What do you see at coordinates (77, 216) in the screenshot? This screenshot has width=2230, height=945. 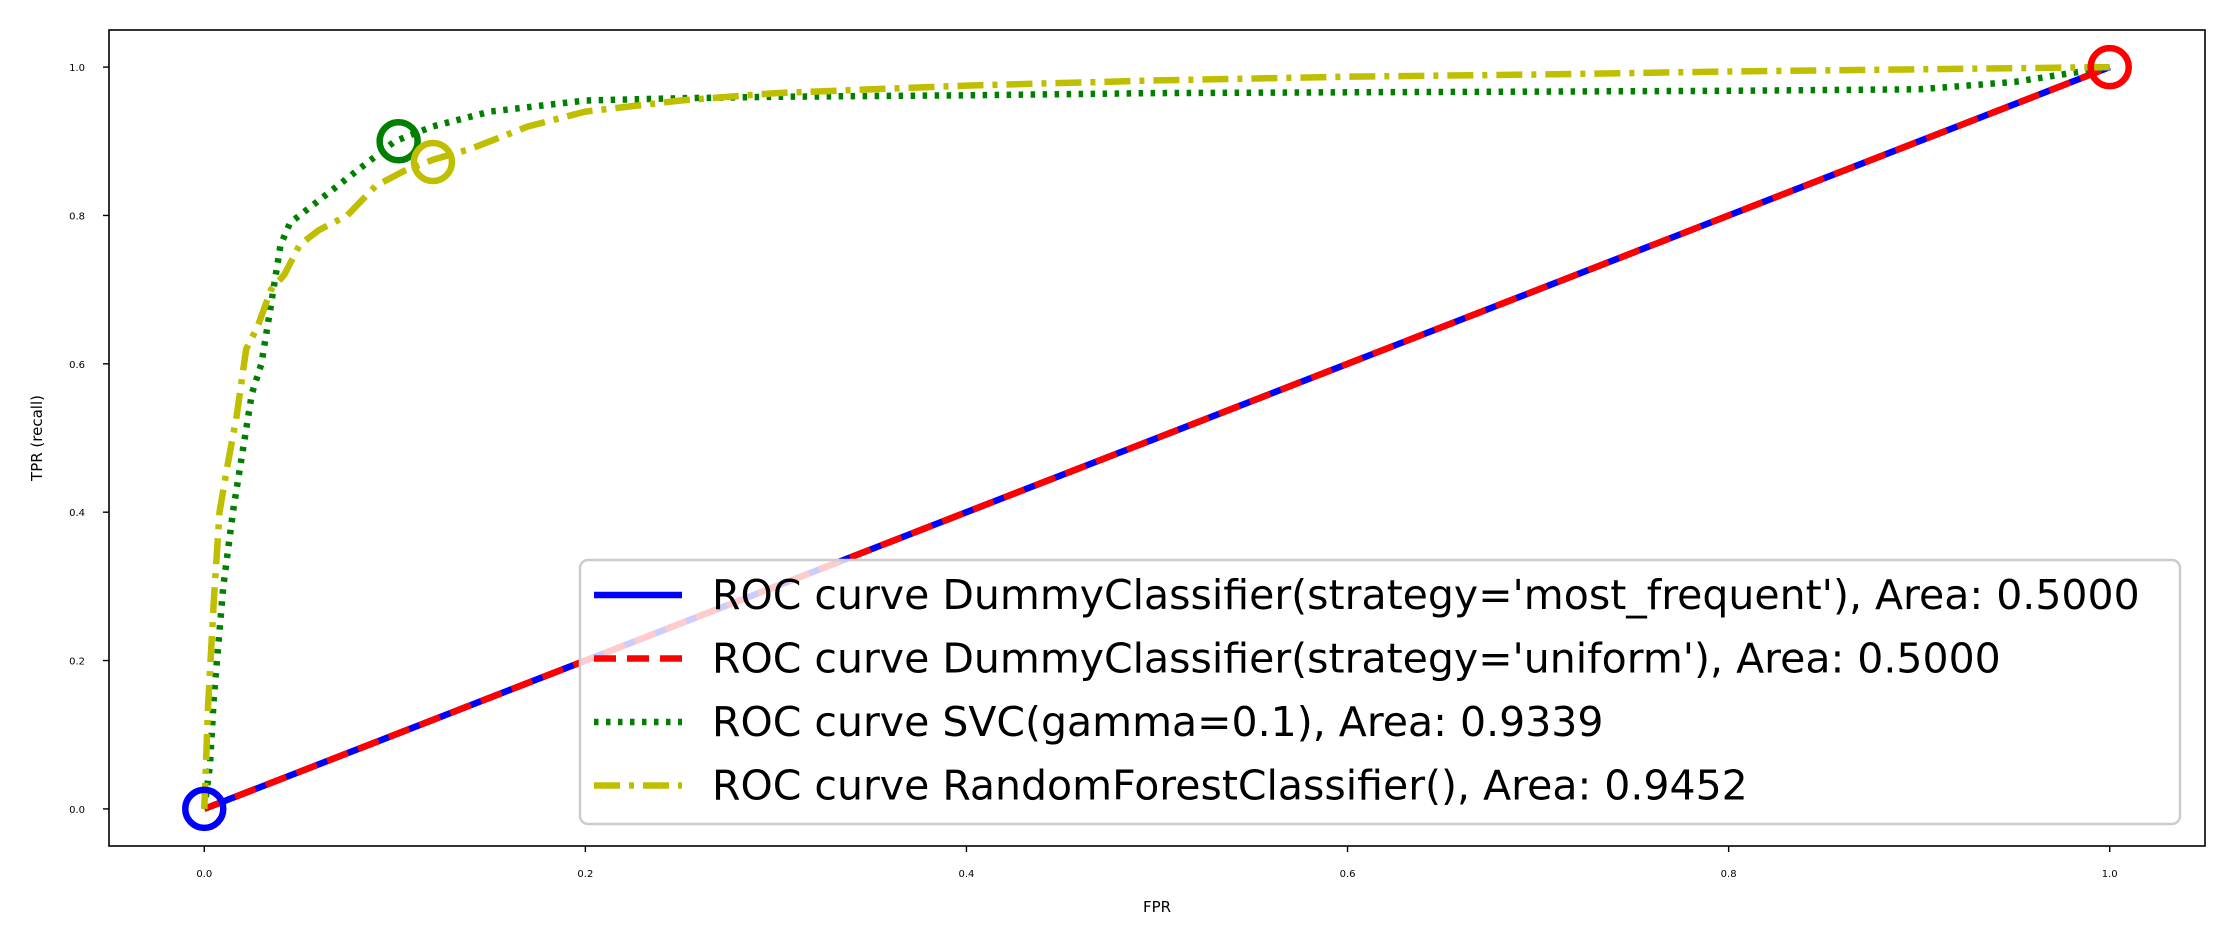 I see `y-tick-label: 0.8` at bounding box center [77, 216].